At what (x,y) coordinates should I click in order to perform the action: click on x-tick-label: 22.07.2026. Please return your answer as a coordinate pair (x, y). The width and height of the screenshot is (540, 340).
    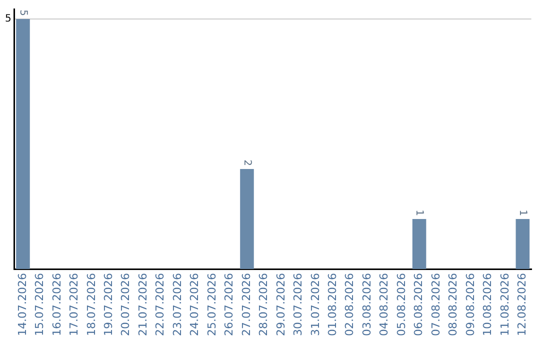
    Looking at the image, I should click on (160, 304).